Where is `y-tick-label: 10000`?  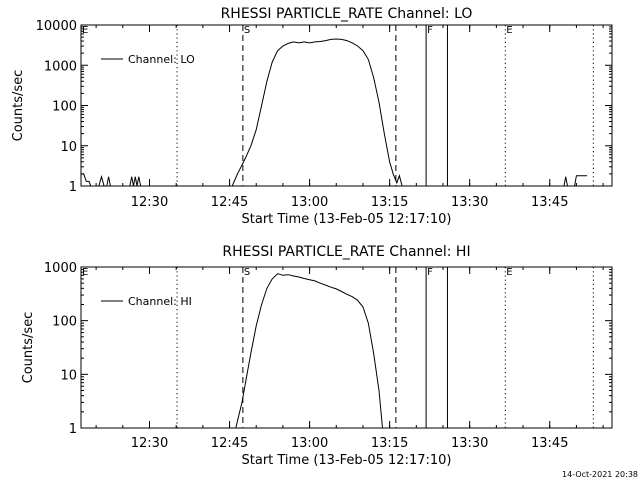
y-tick-label: 10000 is located at coordinates (56, 26).